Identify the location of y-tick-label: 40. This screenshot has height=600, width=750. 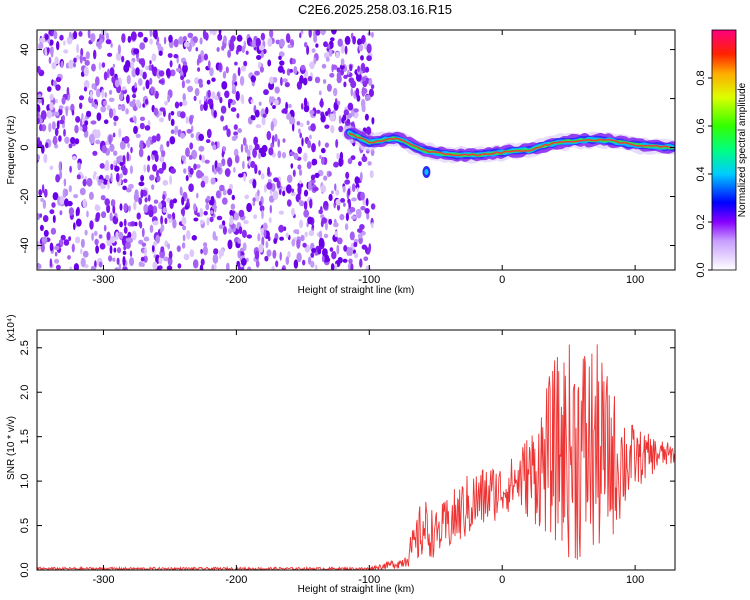
(25, 49).